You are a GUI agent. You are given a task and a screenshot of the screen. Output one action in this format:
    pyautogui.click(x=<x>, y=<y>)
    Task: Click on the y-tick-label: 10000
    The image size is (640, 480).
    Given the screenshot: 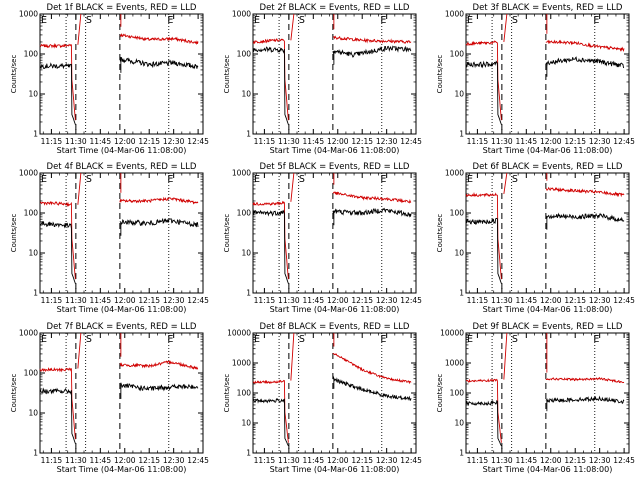 What is the action you would take?
    pyautogui.click(x=239, y=333)
    